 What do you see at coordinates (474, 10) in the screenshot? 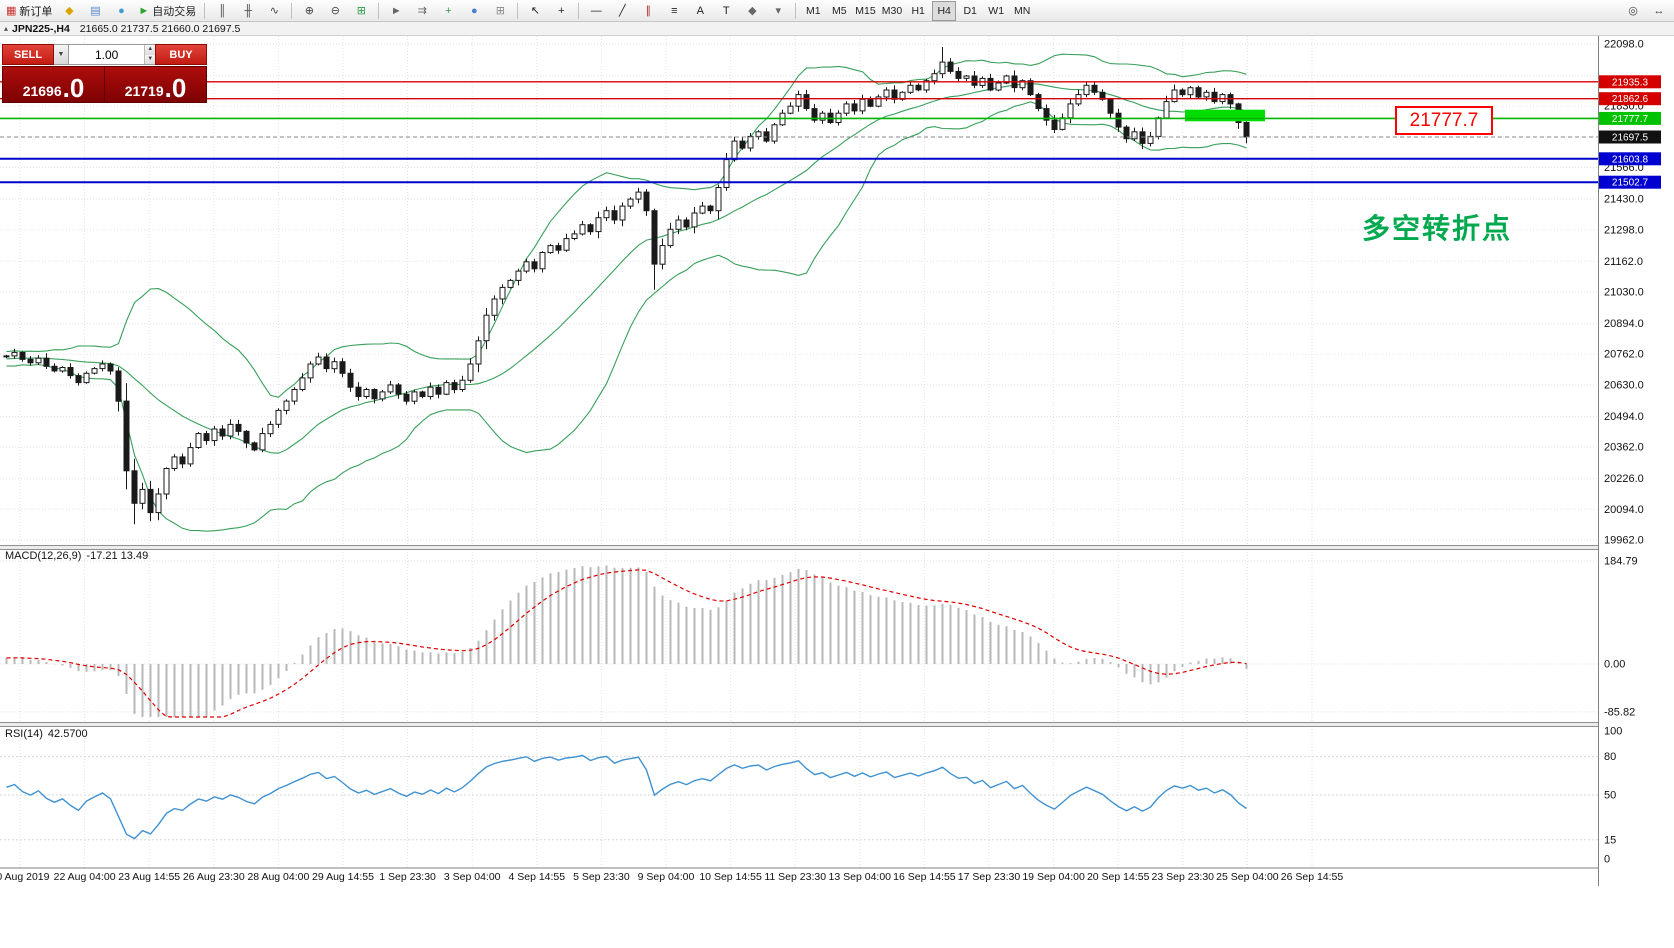
I see `periods-icon: ●` at bounding box center [474, 10].